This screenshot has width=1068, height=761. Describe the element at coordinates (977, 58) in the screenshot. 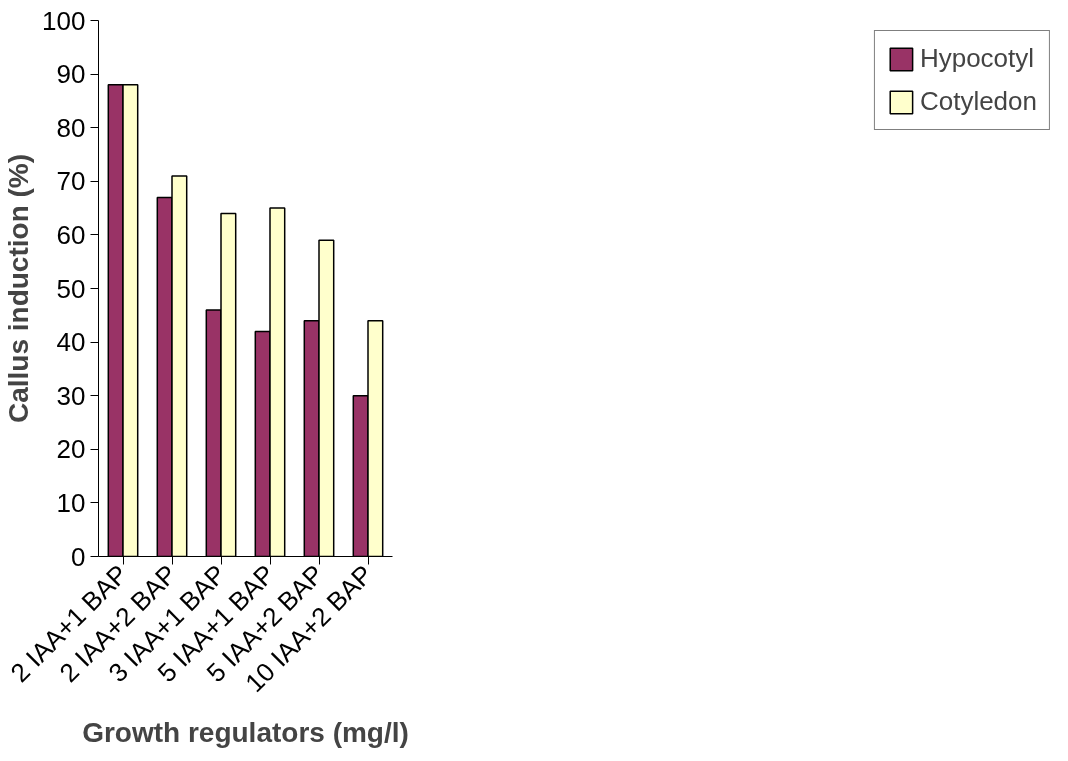

I see `legend-label: Hypocotyl` at that location.